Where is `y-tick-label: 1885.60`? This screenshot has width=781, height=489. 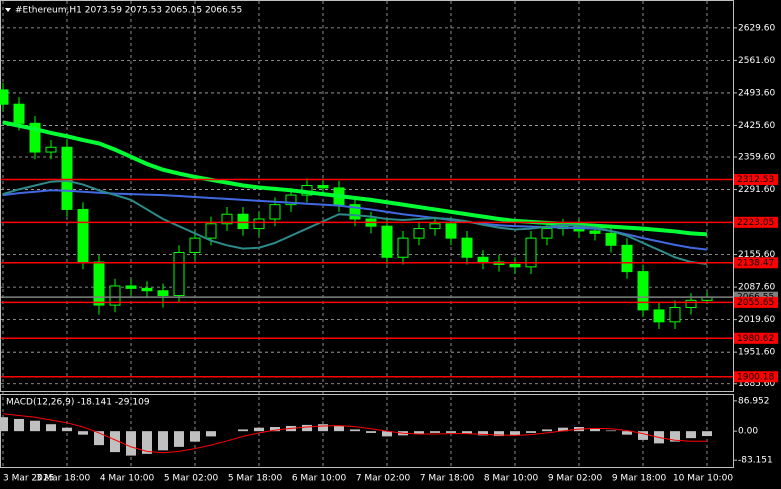 y-tick-label: 1885.60 is located at coordinates (756, 384).